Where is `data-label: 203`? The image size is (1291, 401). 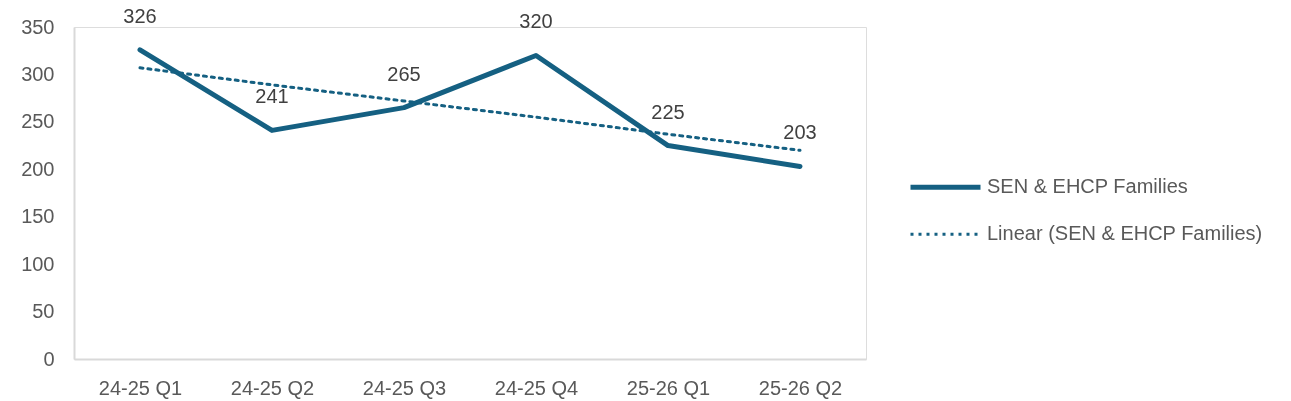
data-label: 203 is located at coordinates (800, 132).